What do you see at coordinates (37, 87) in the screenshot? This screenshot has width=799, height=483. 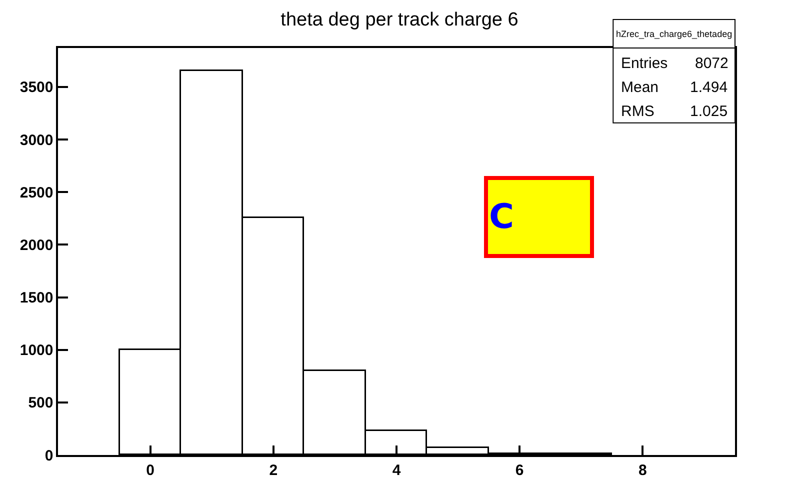 I see `y-tick-label: 3500` at bounding box center [37, 87].